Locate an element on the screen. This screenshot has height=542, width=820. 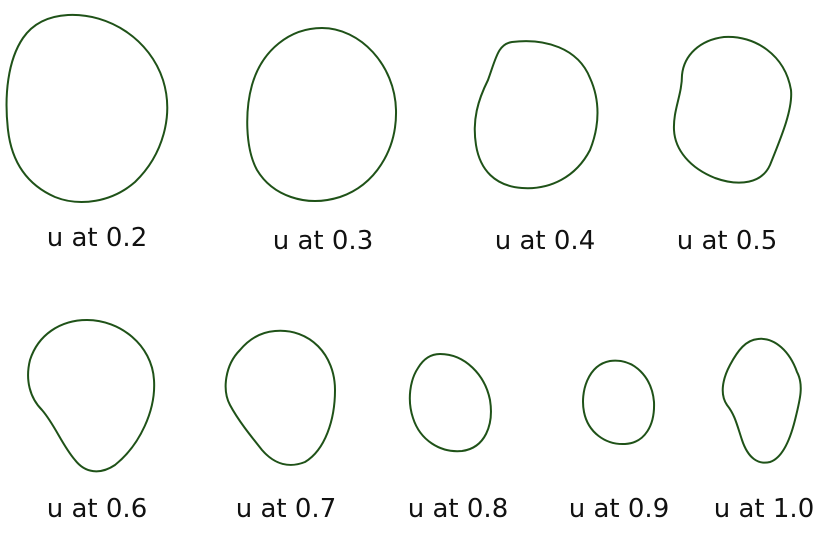
panel-label: u at 0.7 is located at coordinates (286, 509).